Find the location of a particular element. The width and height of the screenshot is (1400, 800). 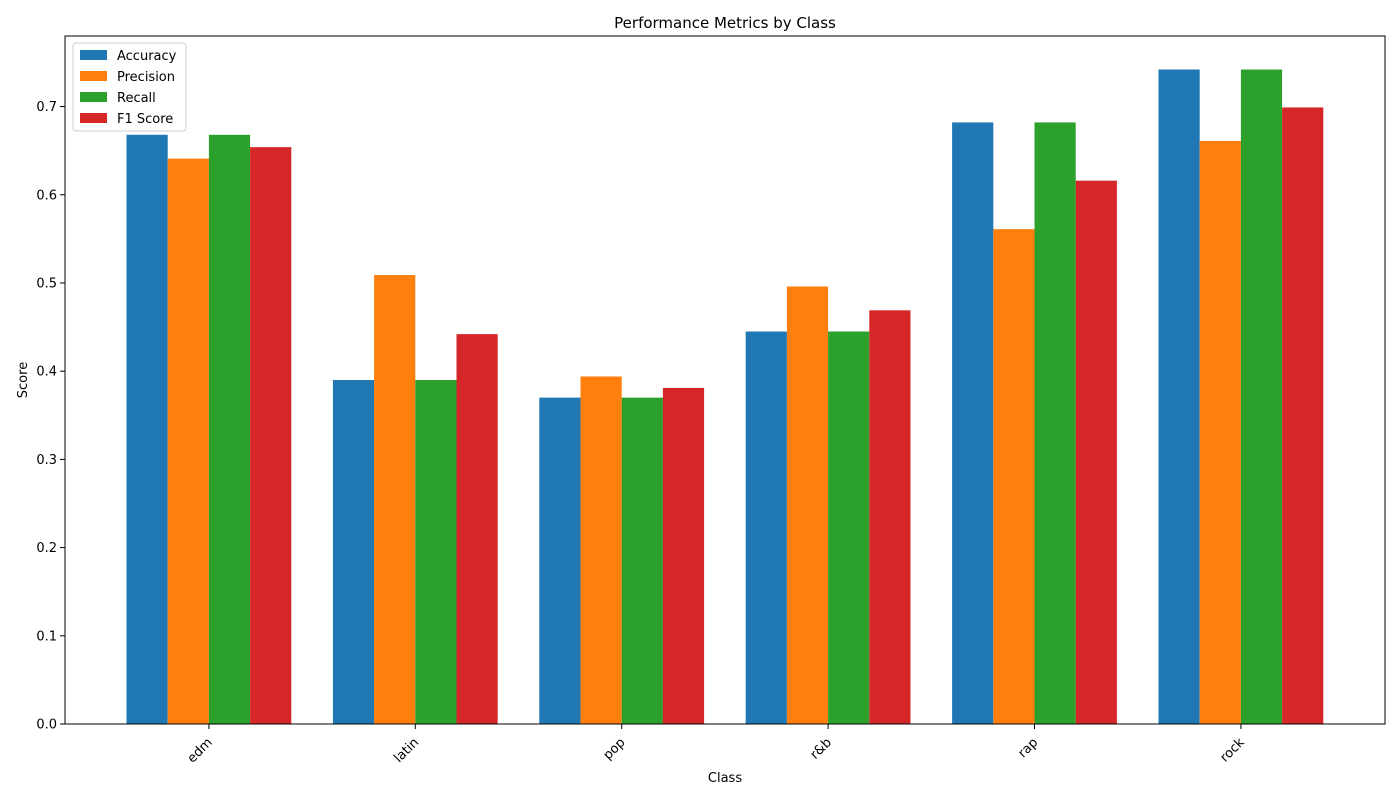

y-tick-label: 0.3 is located at coordinates (46, 460).